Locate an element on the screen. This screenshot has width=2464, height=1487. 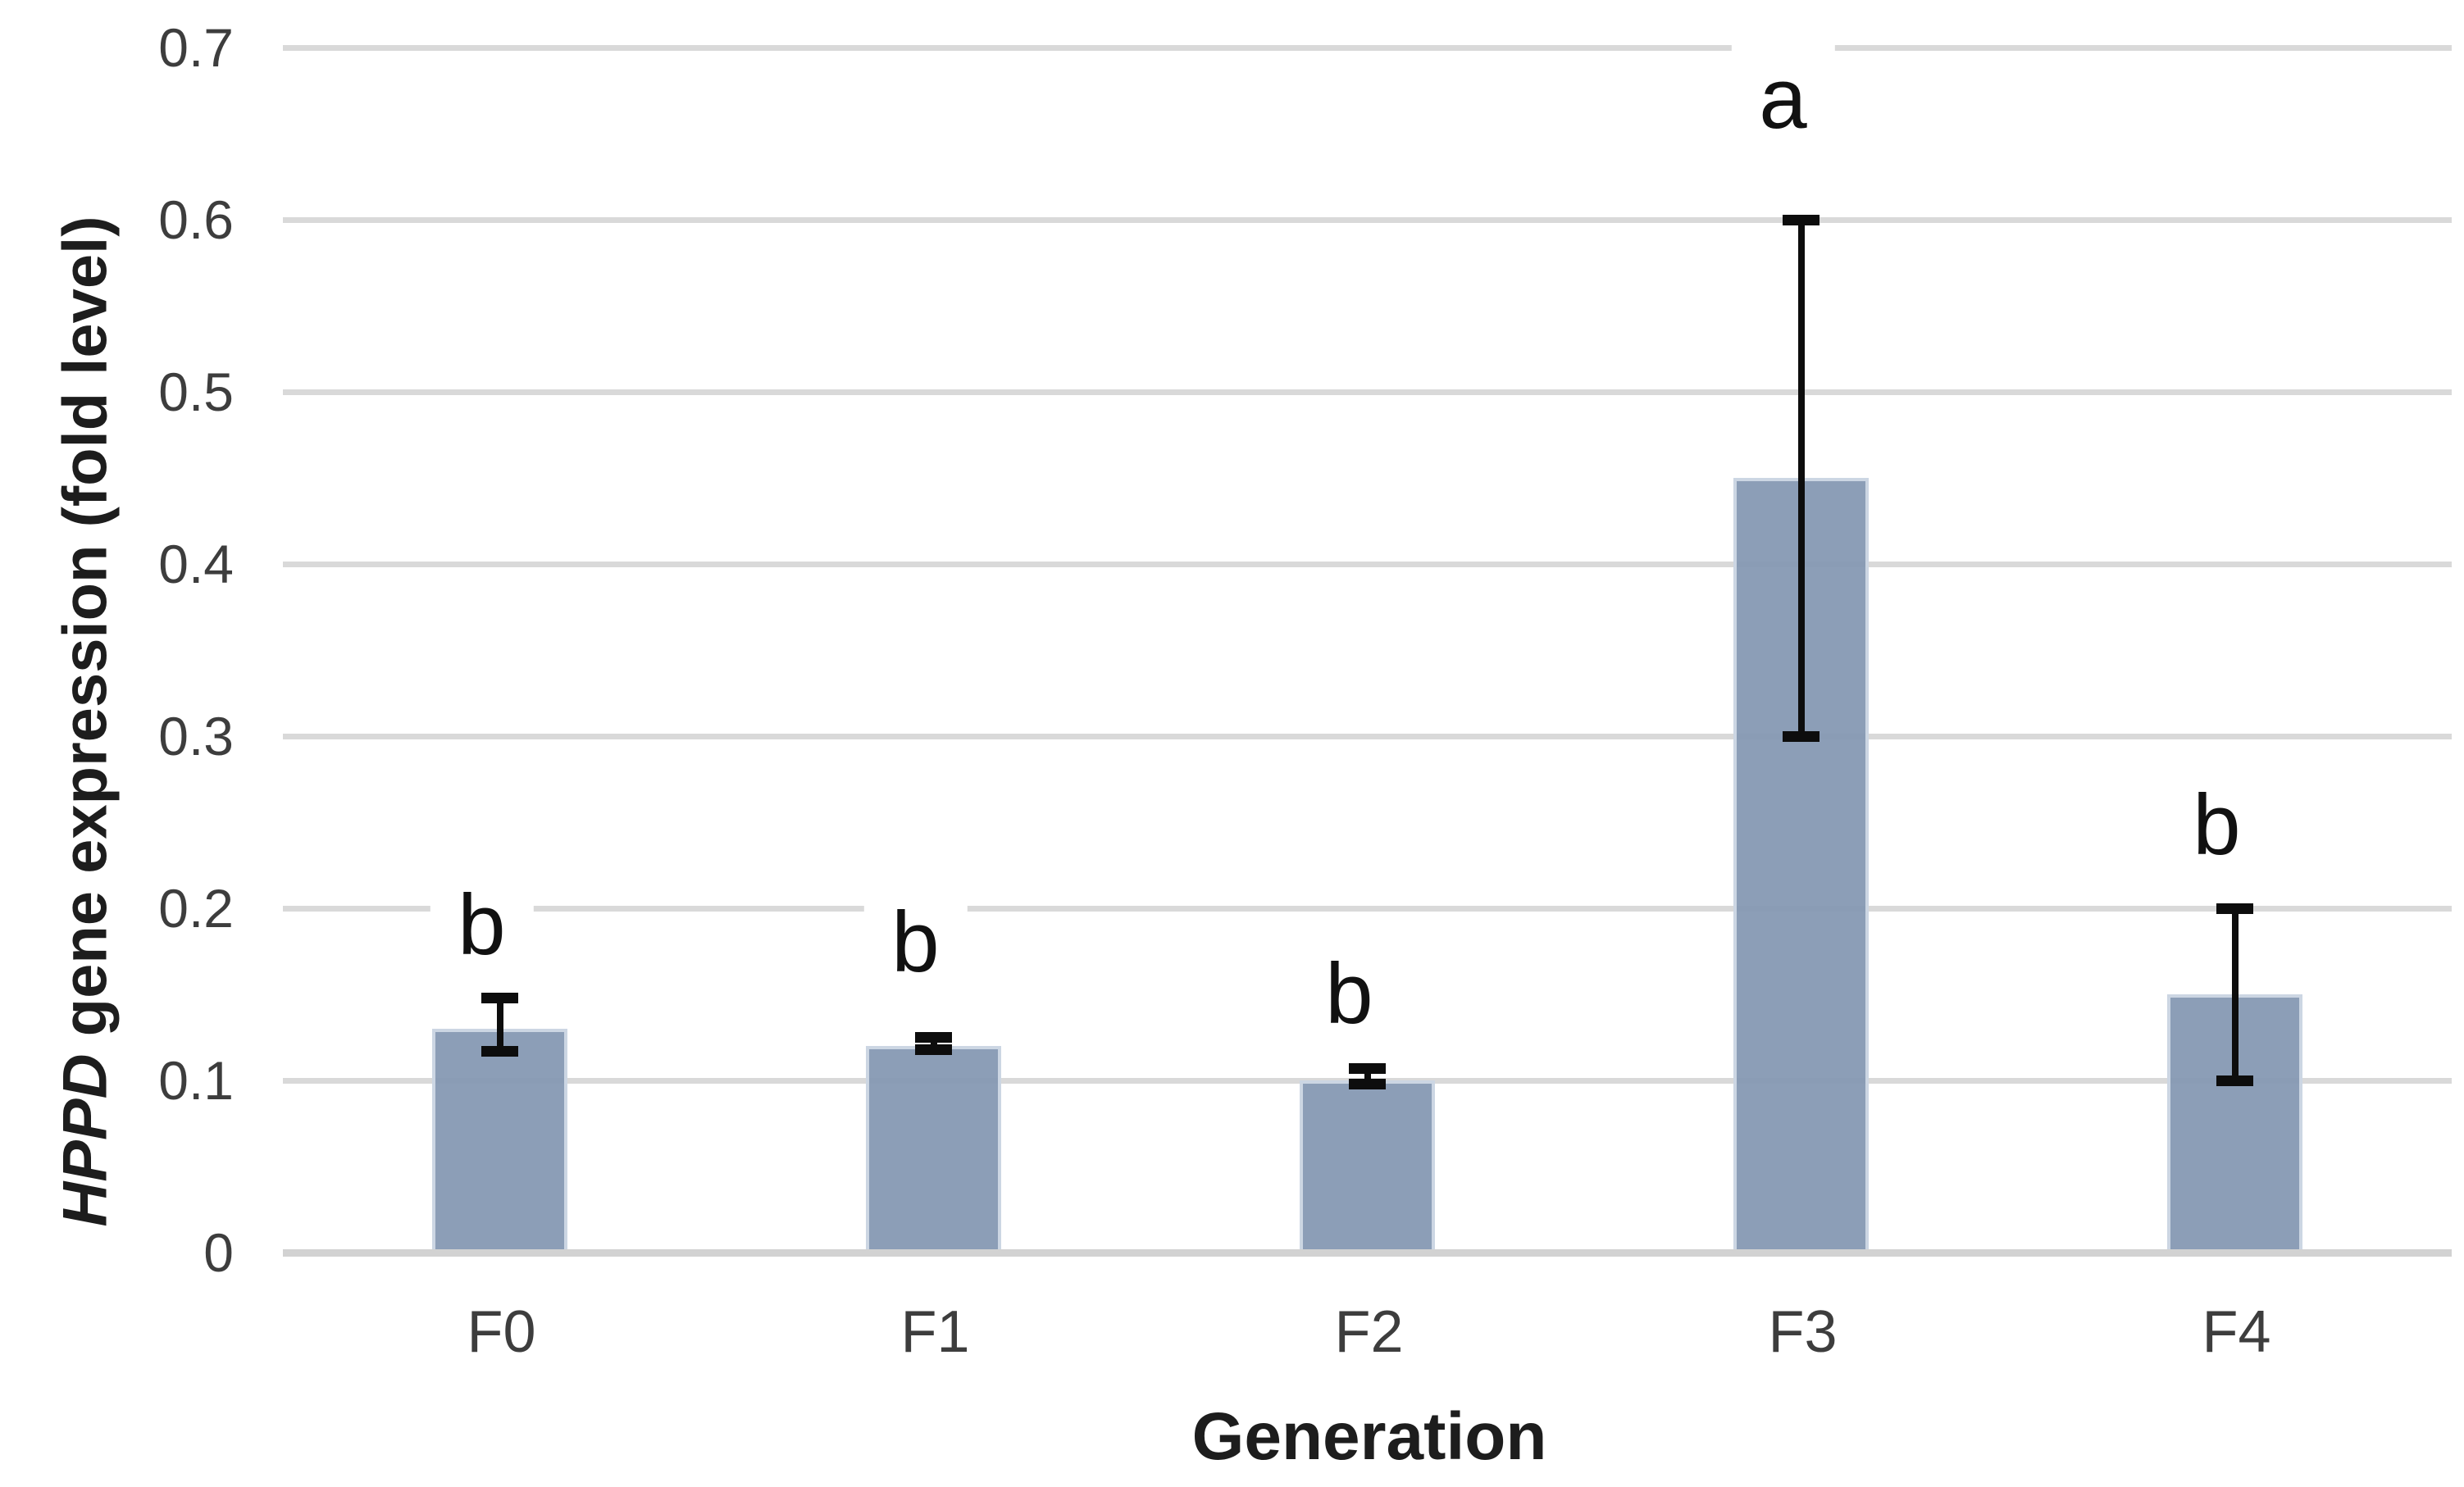
x-tick-label-F3: F3 is located at coordinates (1803, 1332).